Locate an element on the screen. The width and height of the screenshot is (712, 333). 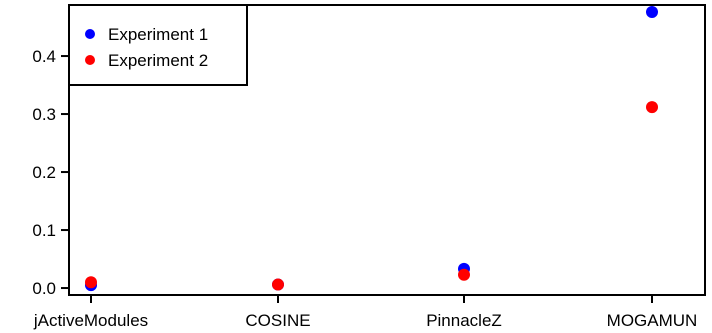
legend: Experiment 1 Experiment 2 is located at coordinates (158, 45).